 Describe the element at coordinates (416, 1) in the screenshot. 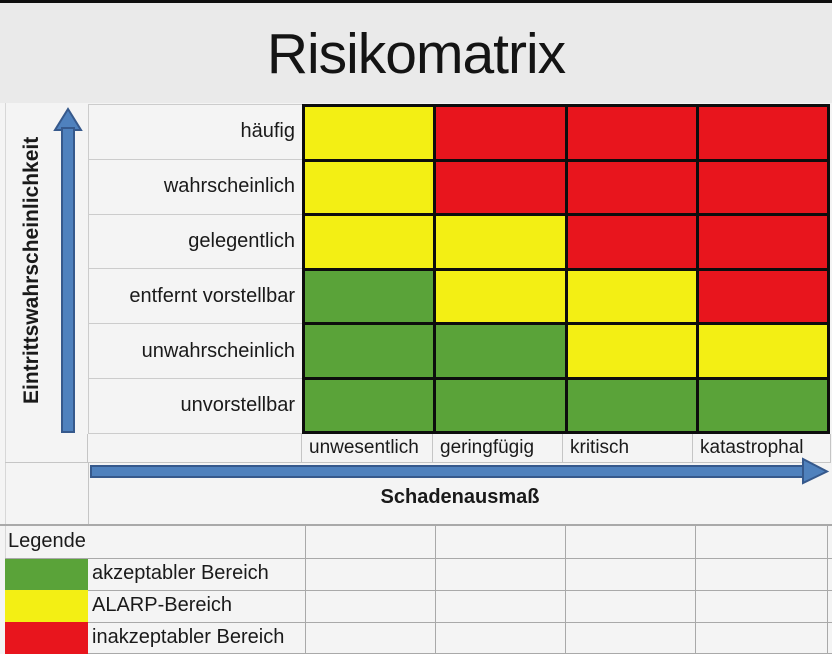

I see `top-border-line` at that location.